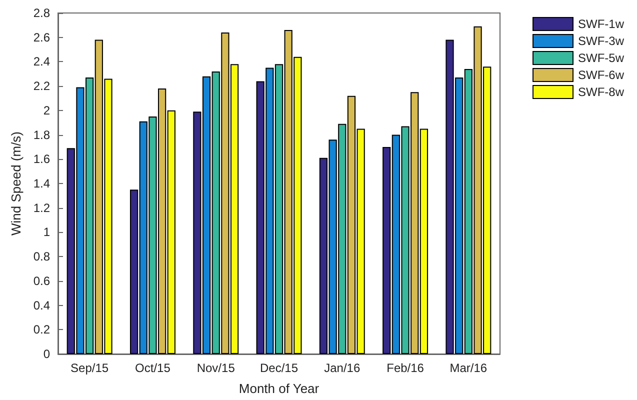 Image resolution: width=637 pixels, height=400 pixels. What do you see at coordinates (89, 368) in the screenshot?
I see `x-tick-label: Sep/15` at bounding box center [89, 368].